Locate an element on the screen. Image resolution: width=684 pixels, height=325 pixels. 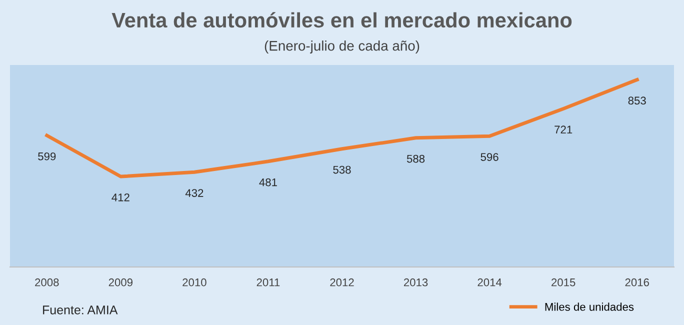
data-label: 599 is located at coordinates (47, 156).